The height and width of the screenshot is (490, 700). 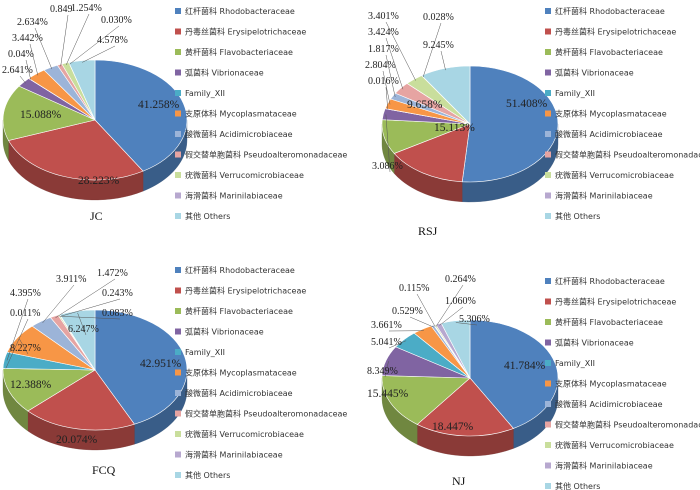 What do you see at coordinates (459, 481) in the screenshot?
I see `chart-title: NJ` at bounding box center [459, 481].